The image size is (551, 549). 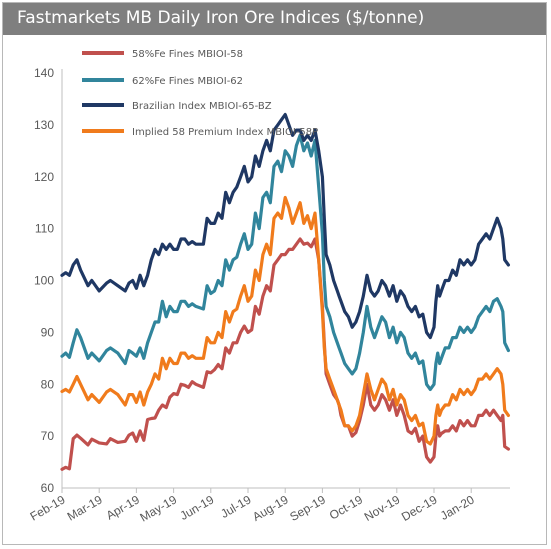 What do you see at coordinates (44, 125) in the screenshot?
I see `y-tick-label: 130` at bounding box center [44, 125].